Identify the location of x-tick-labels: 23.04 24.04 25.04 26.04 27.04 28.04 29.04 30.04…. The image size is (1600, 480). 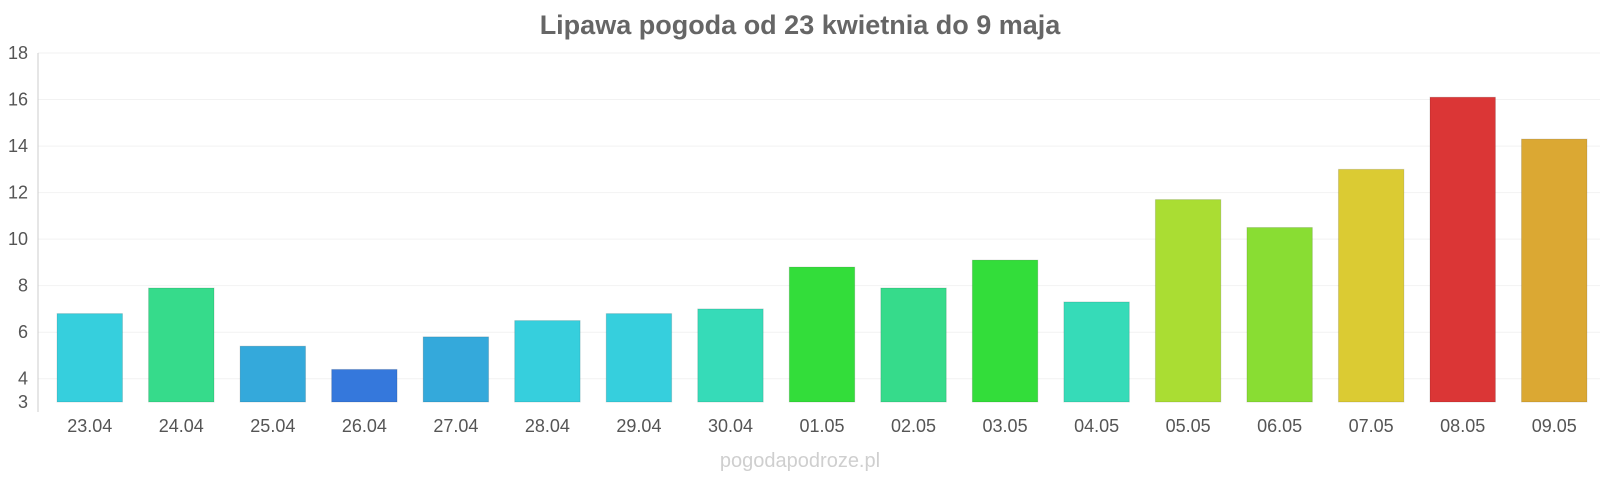
(822, 426).